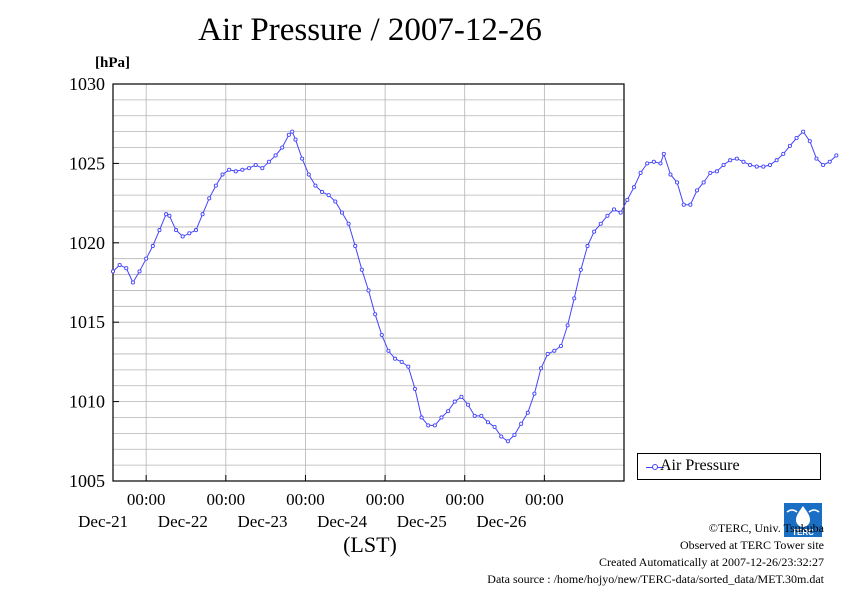  What do you see at coordinates (87, 163) in the screenshot?
I see `y-tick-label: 1025` at bounding box center [87, 163].